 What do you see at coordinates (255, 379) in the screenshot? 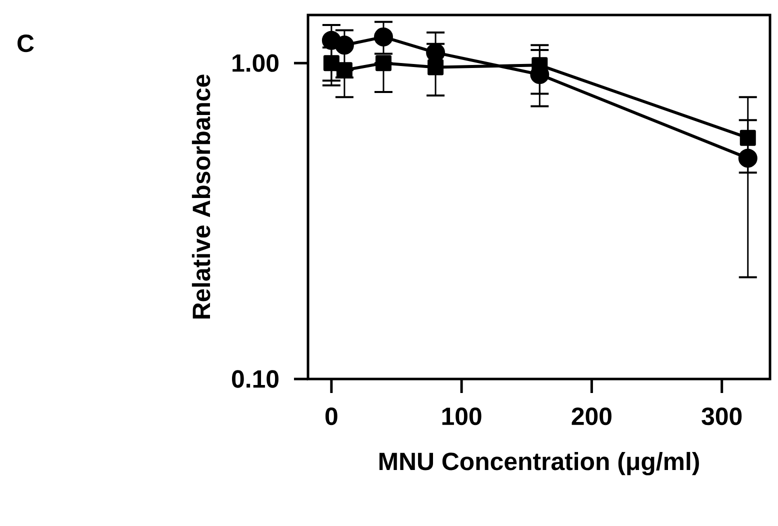
I see `y-tick-label: 0.10` at bounding box center [255, 379].